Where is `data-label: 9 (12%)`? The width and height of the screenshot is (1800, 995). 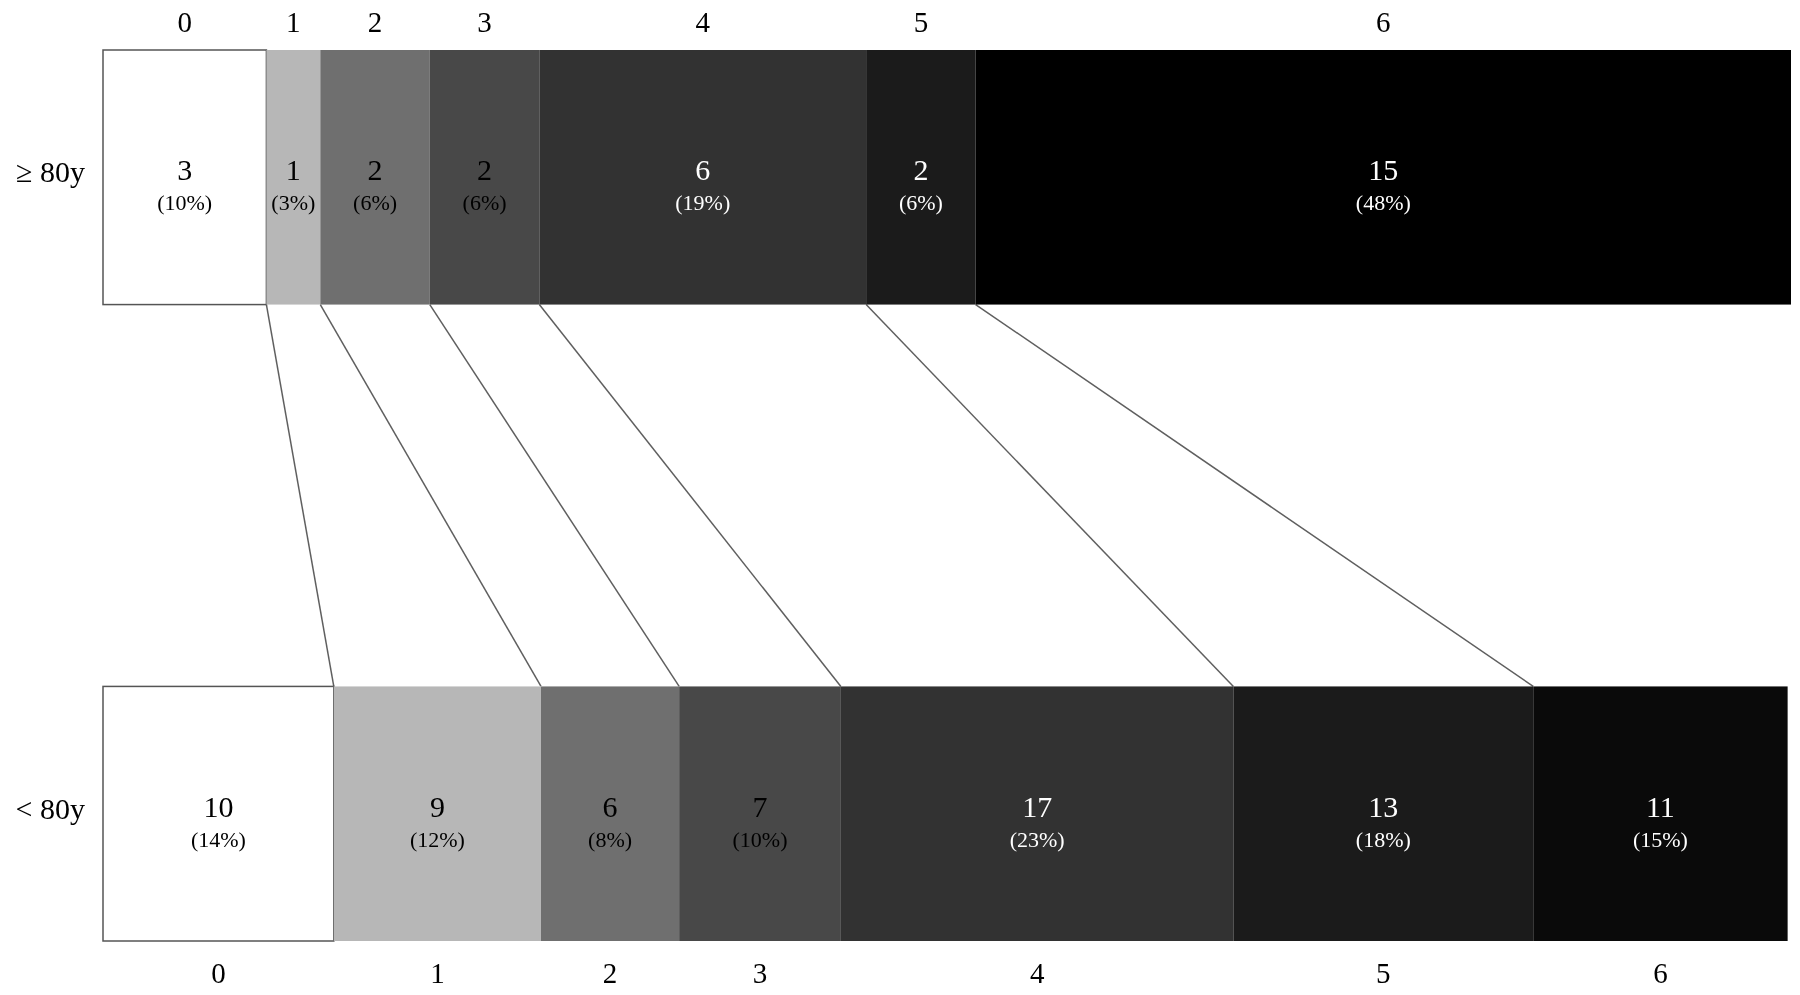 data-label: 9 (12%) is located at coordinates (437, 820).